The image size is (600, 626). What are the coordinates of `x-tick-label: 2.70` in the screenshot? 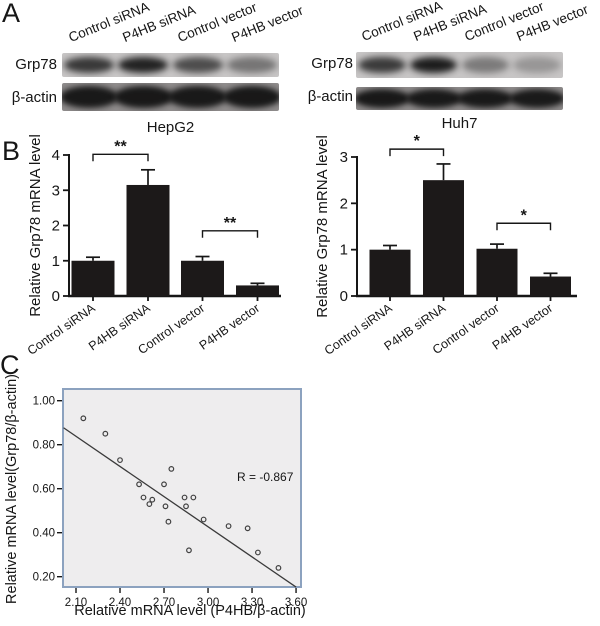 It's located at (164, 603).